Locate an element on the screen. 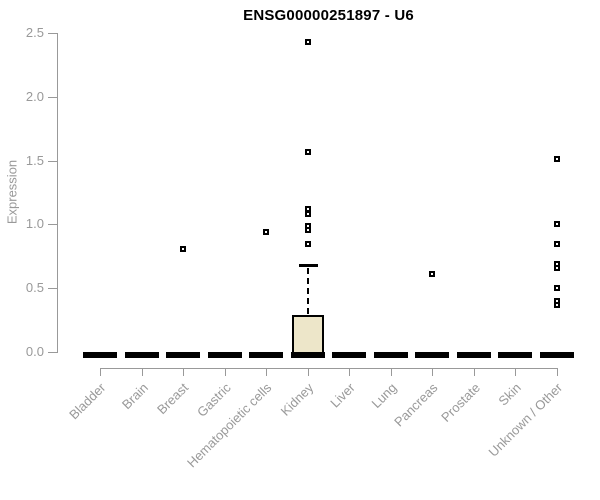  y-tick-label: 2.5 is located at coordinates (34, 32).